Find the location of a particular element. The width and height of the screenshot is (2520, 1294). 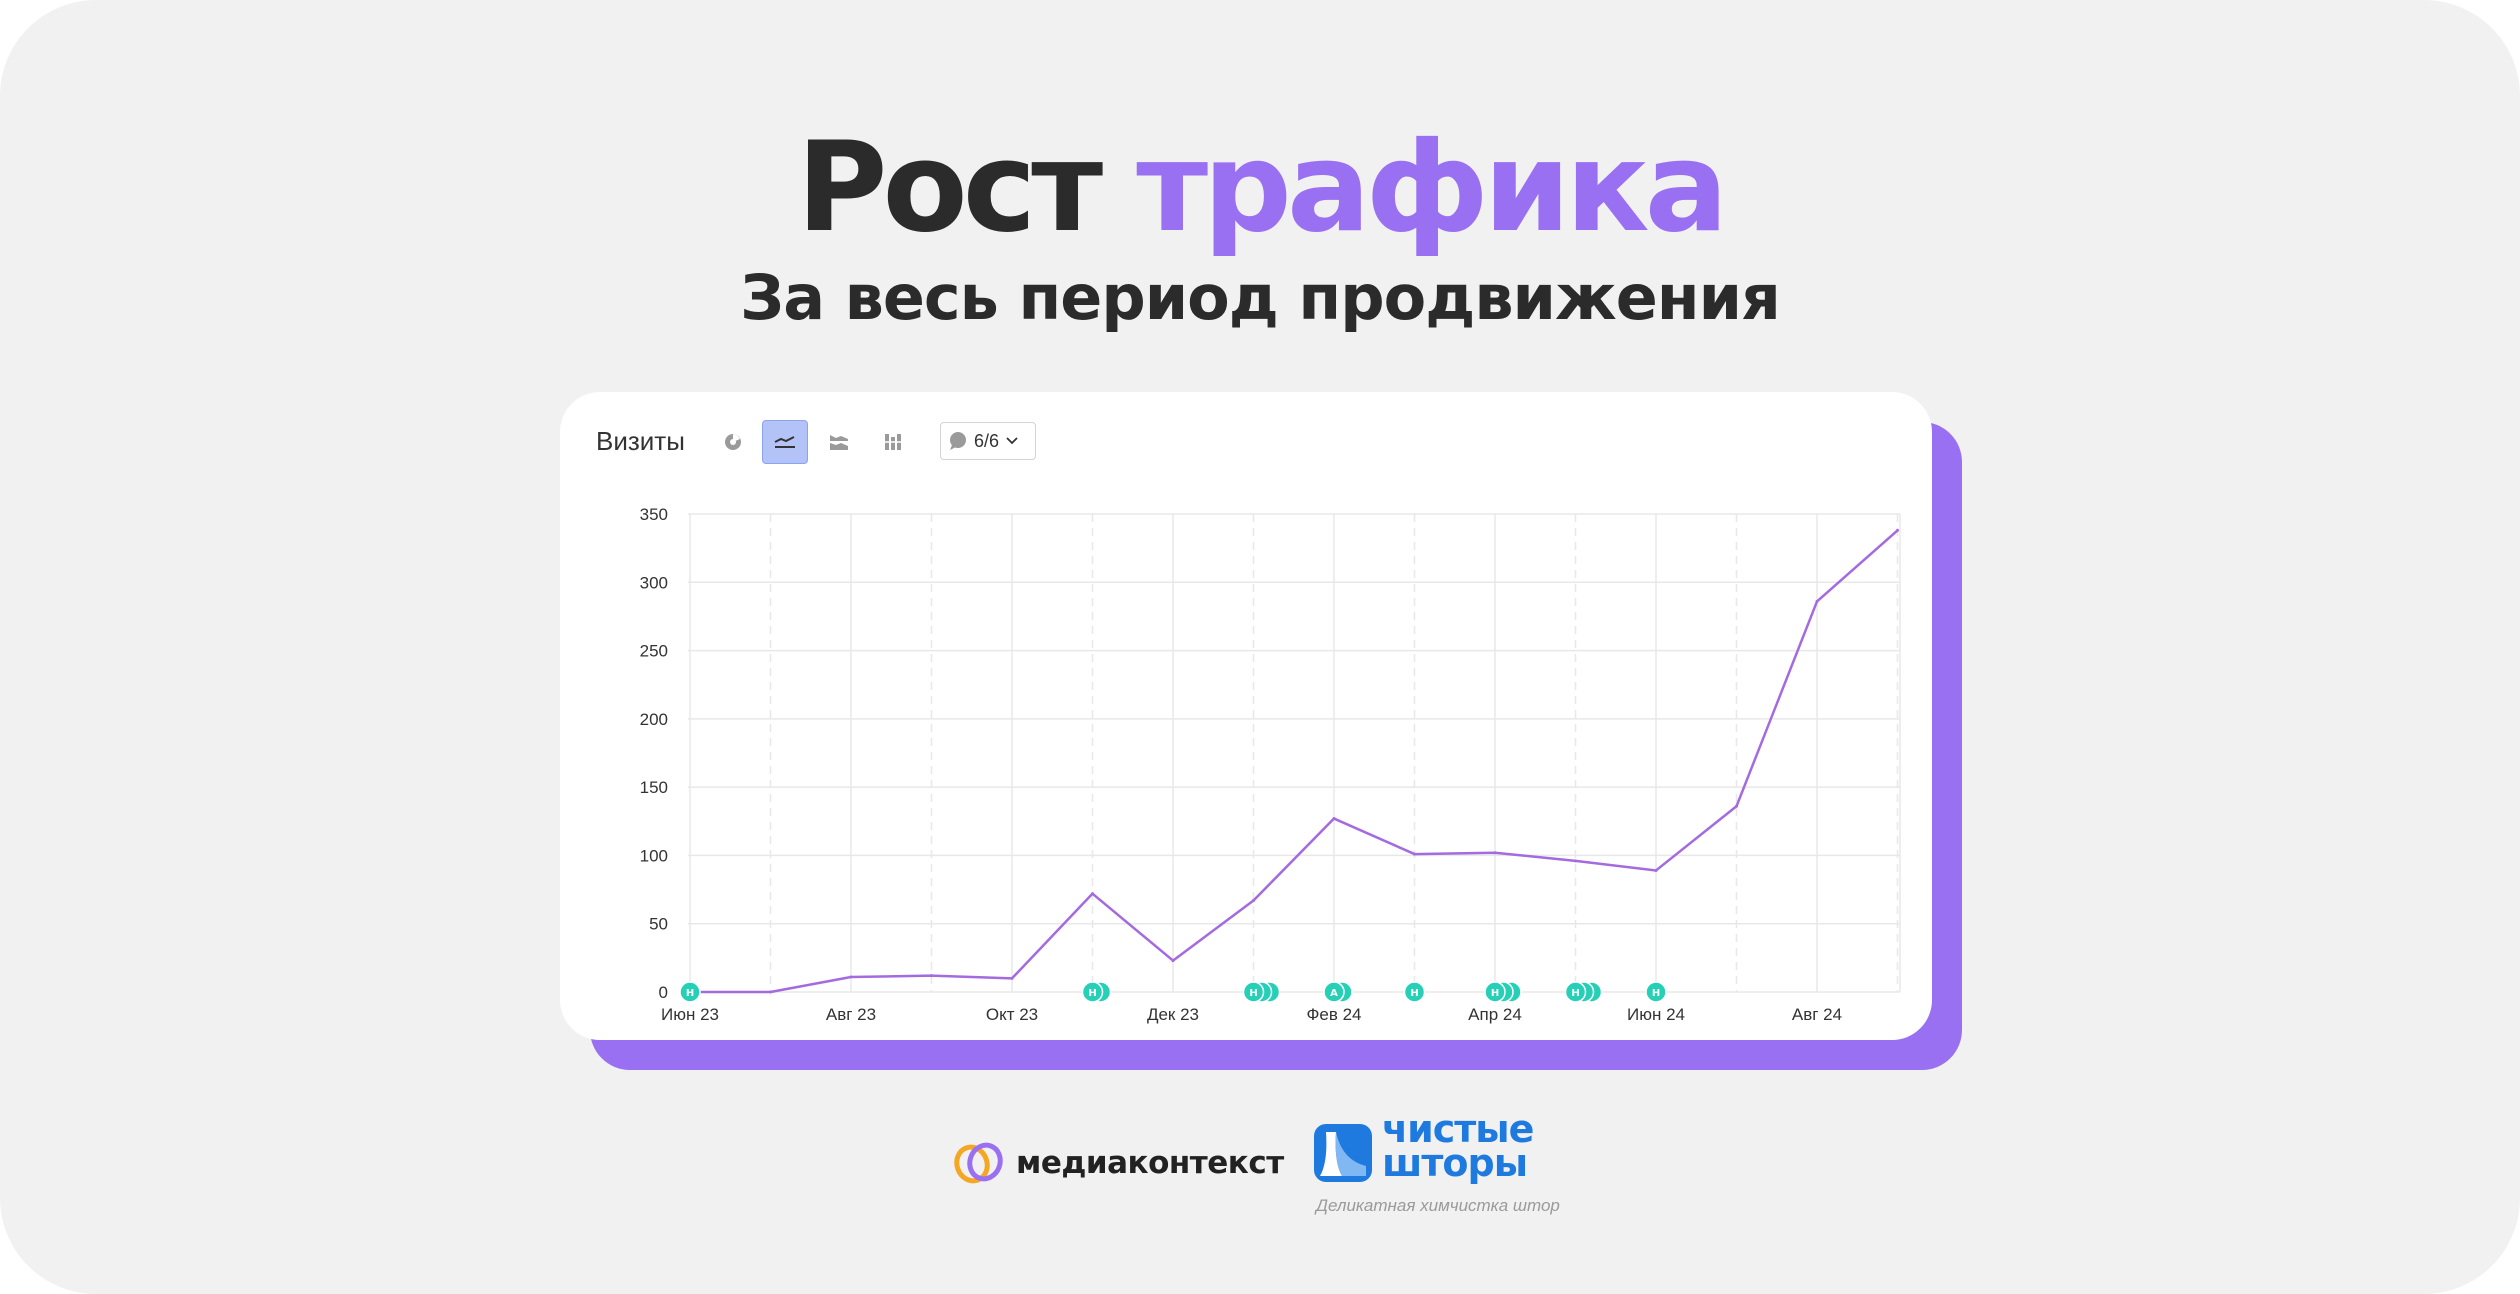

pie-chart-button is located at coordinates (733, 442).